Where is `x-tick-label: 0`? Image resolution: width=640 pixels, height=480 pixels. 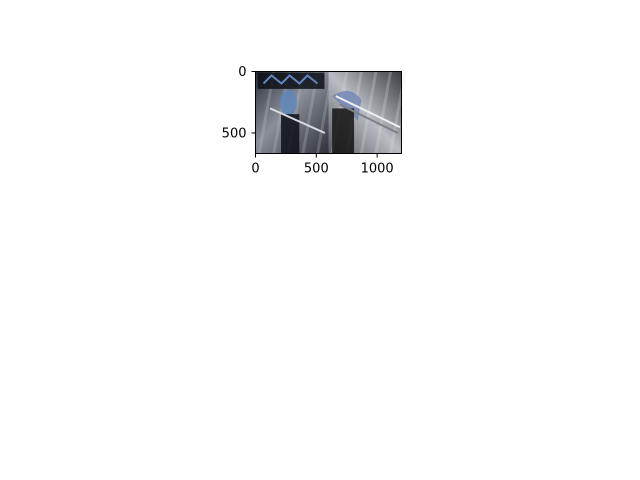 x-tick-label: 0 is located at coordinates (255, 169).